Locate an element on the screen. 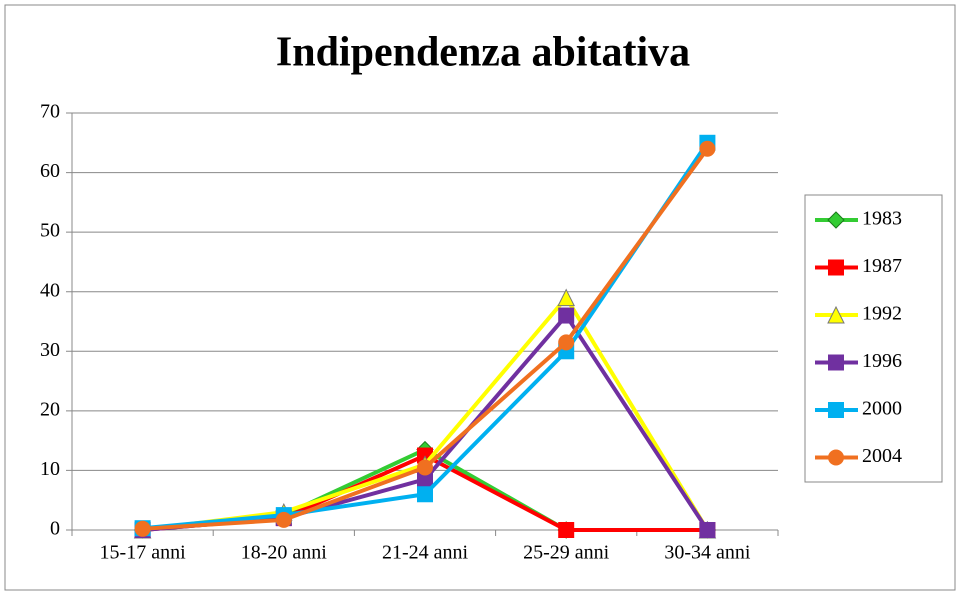  y-tick-label: 40 is located at coordinates (50, 290).